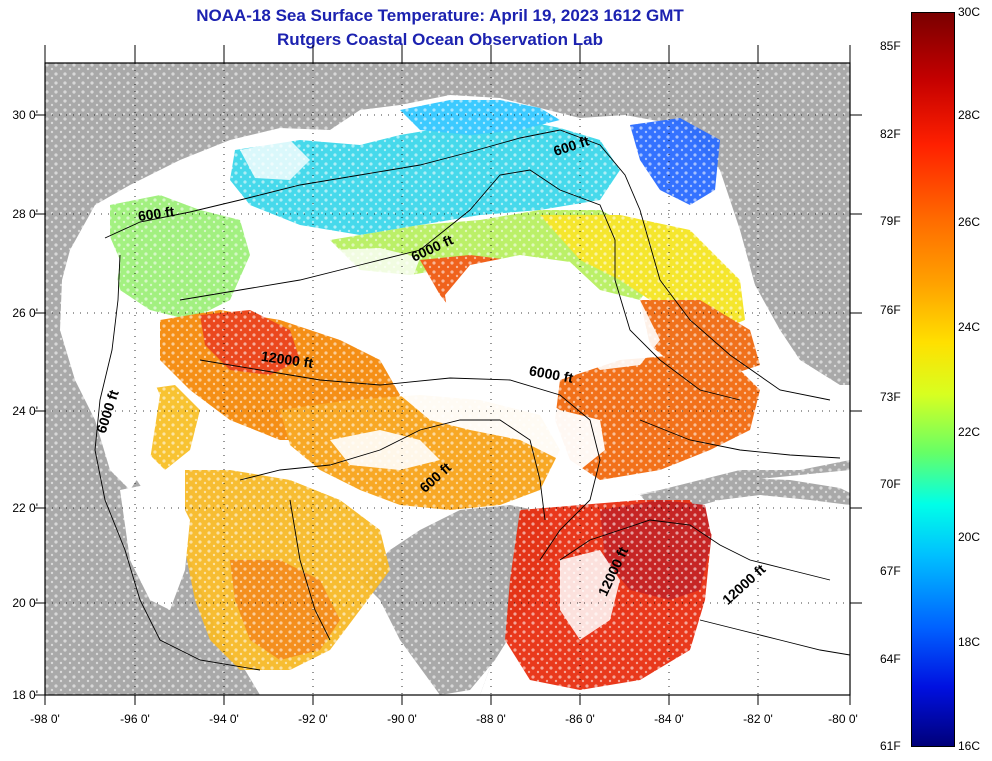 This screenshot has height=761, width=992. Describe the element at coordinates (969, 537) in the screenshot. I see `colorbar-c-label: 20C` at that location.